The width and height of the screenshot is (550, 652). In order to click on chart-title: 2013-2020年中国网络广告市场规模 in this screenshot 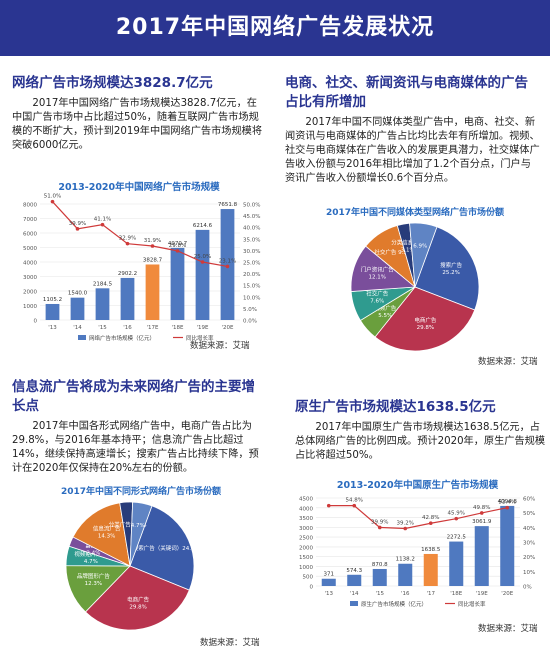, I will do `click(139, 187)`.